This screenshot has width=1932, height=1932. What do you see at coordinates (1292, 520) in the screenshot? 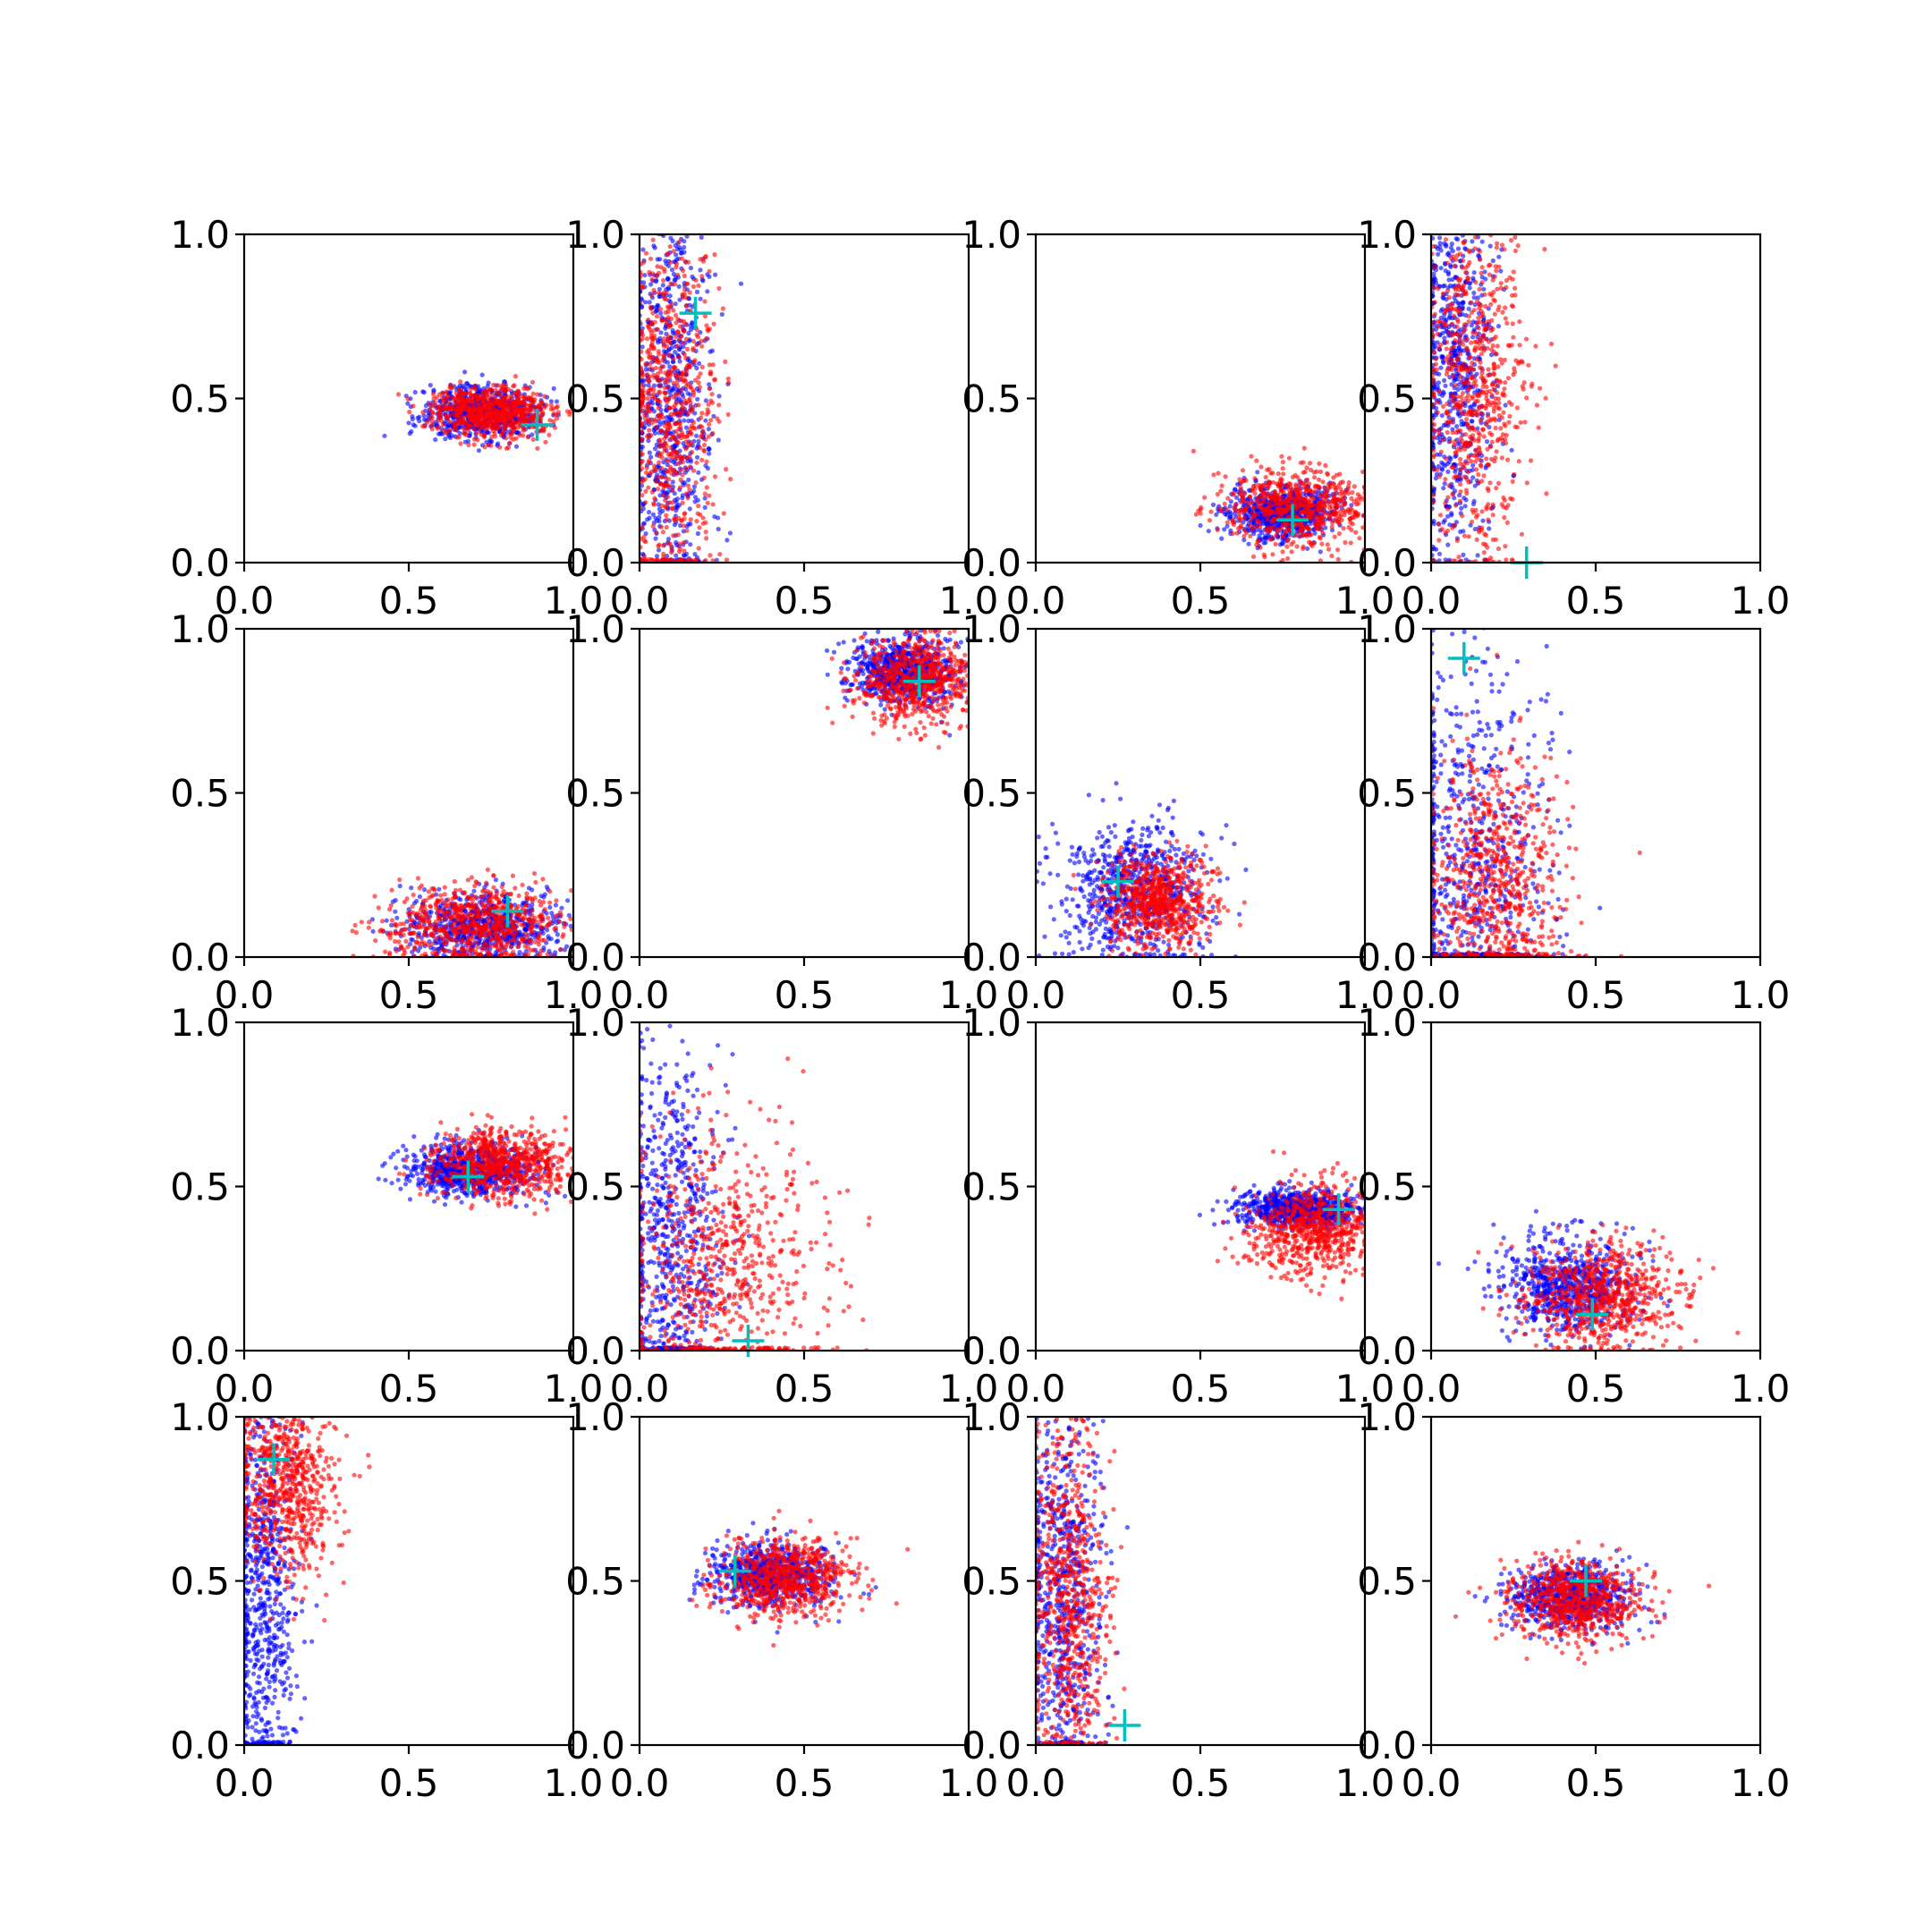
I see `centroid-marker` at bounding box center [1292, 520].